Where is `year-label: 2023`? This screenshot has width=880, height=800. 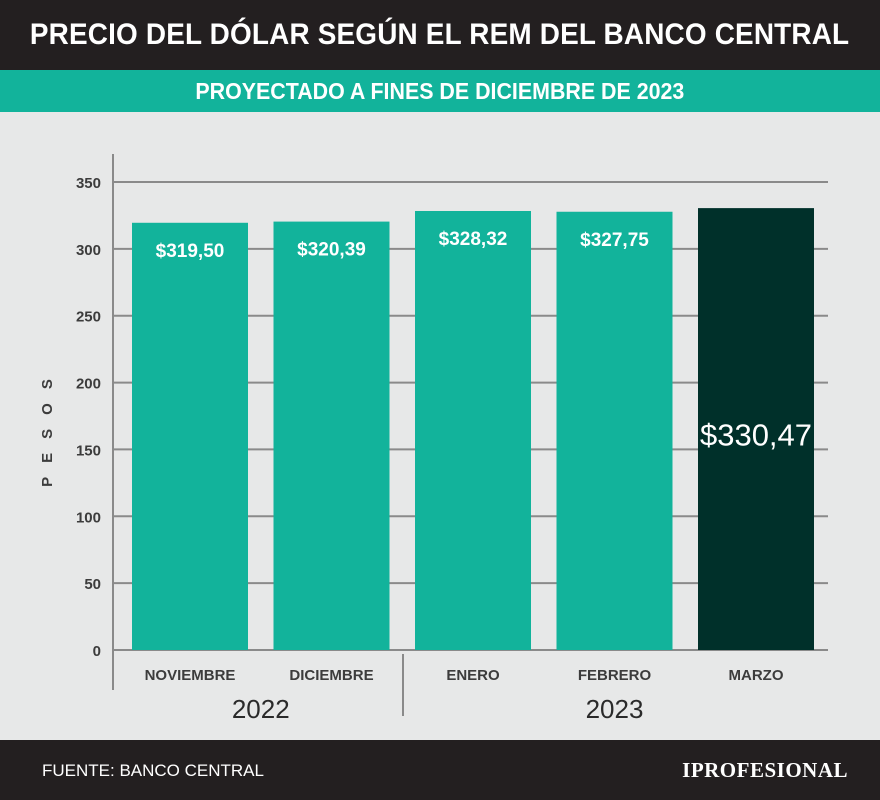
year-label: 2023 is located at coordinates (615, 709).